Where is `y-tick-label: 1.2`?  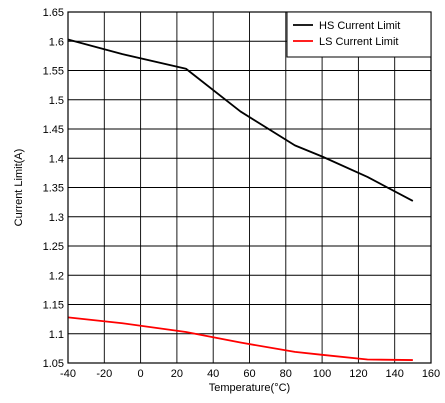 y-tick-label: 1.2 is located at coordinates (56, 276).